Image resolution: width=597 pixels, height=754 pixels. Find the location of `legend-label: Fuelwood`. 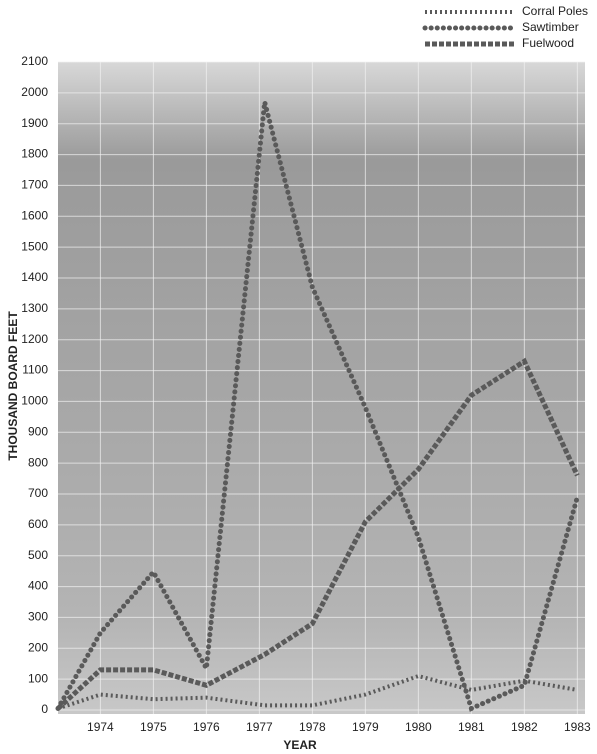

legend-label: Fuelwood is located at coordinates (548, 43).